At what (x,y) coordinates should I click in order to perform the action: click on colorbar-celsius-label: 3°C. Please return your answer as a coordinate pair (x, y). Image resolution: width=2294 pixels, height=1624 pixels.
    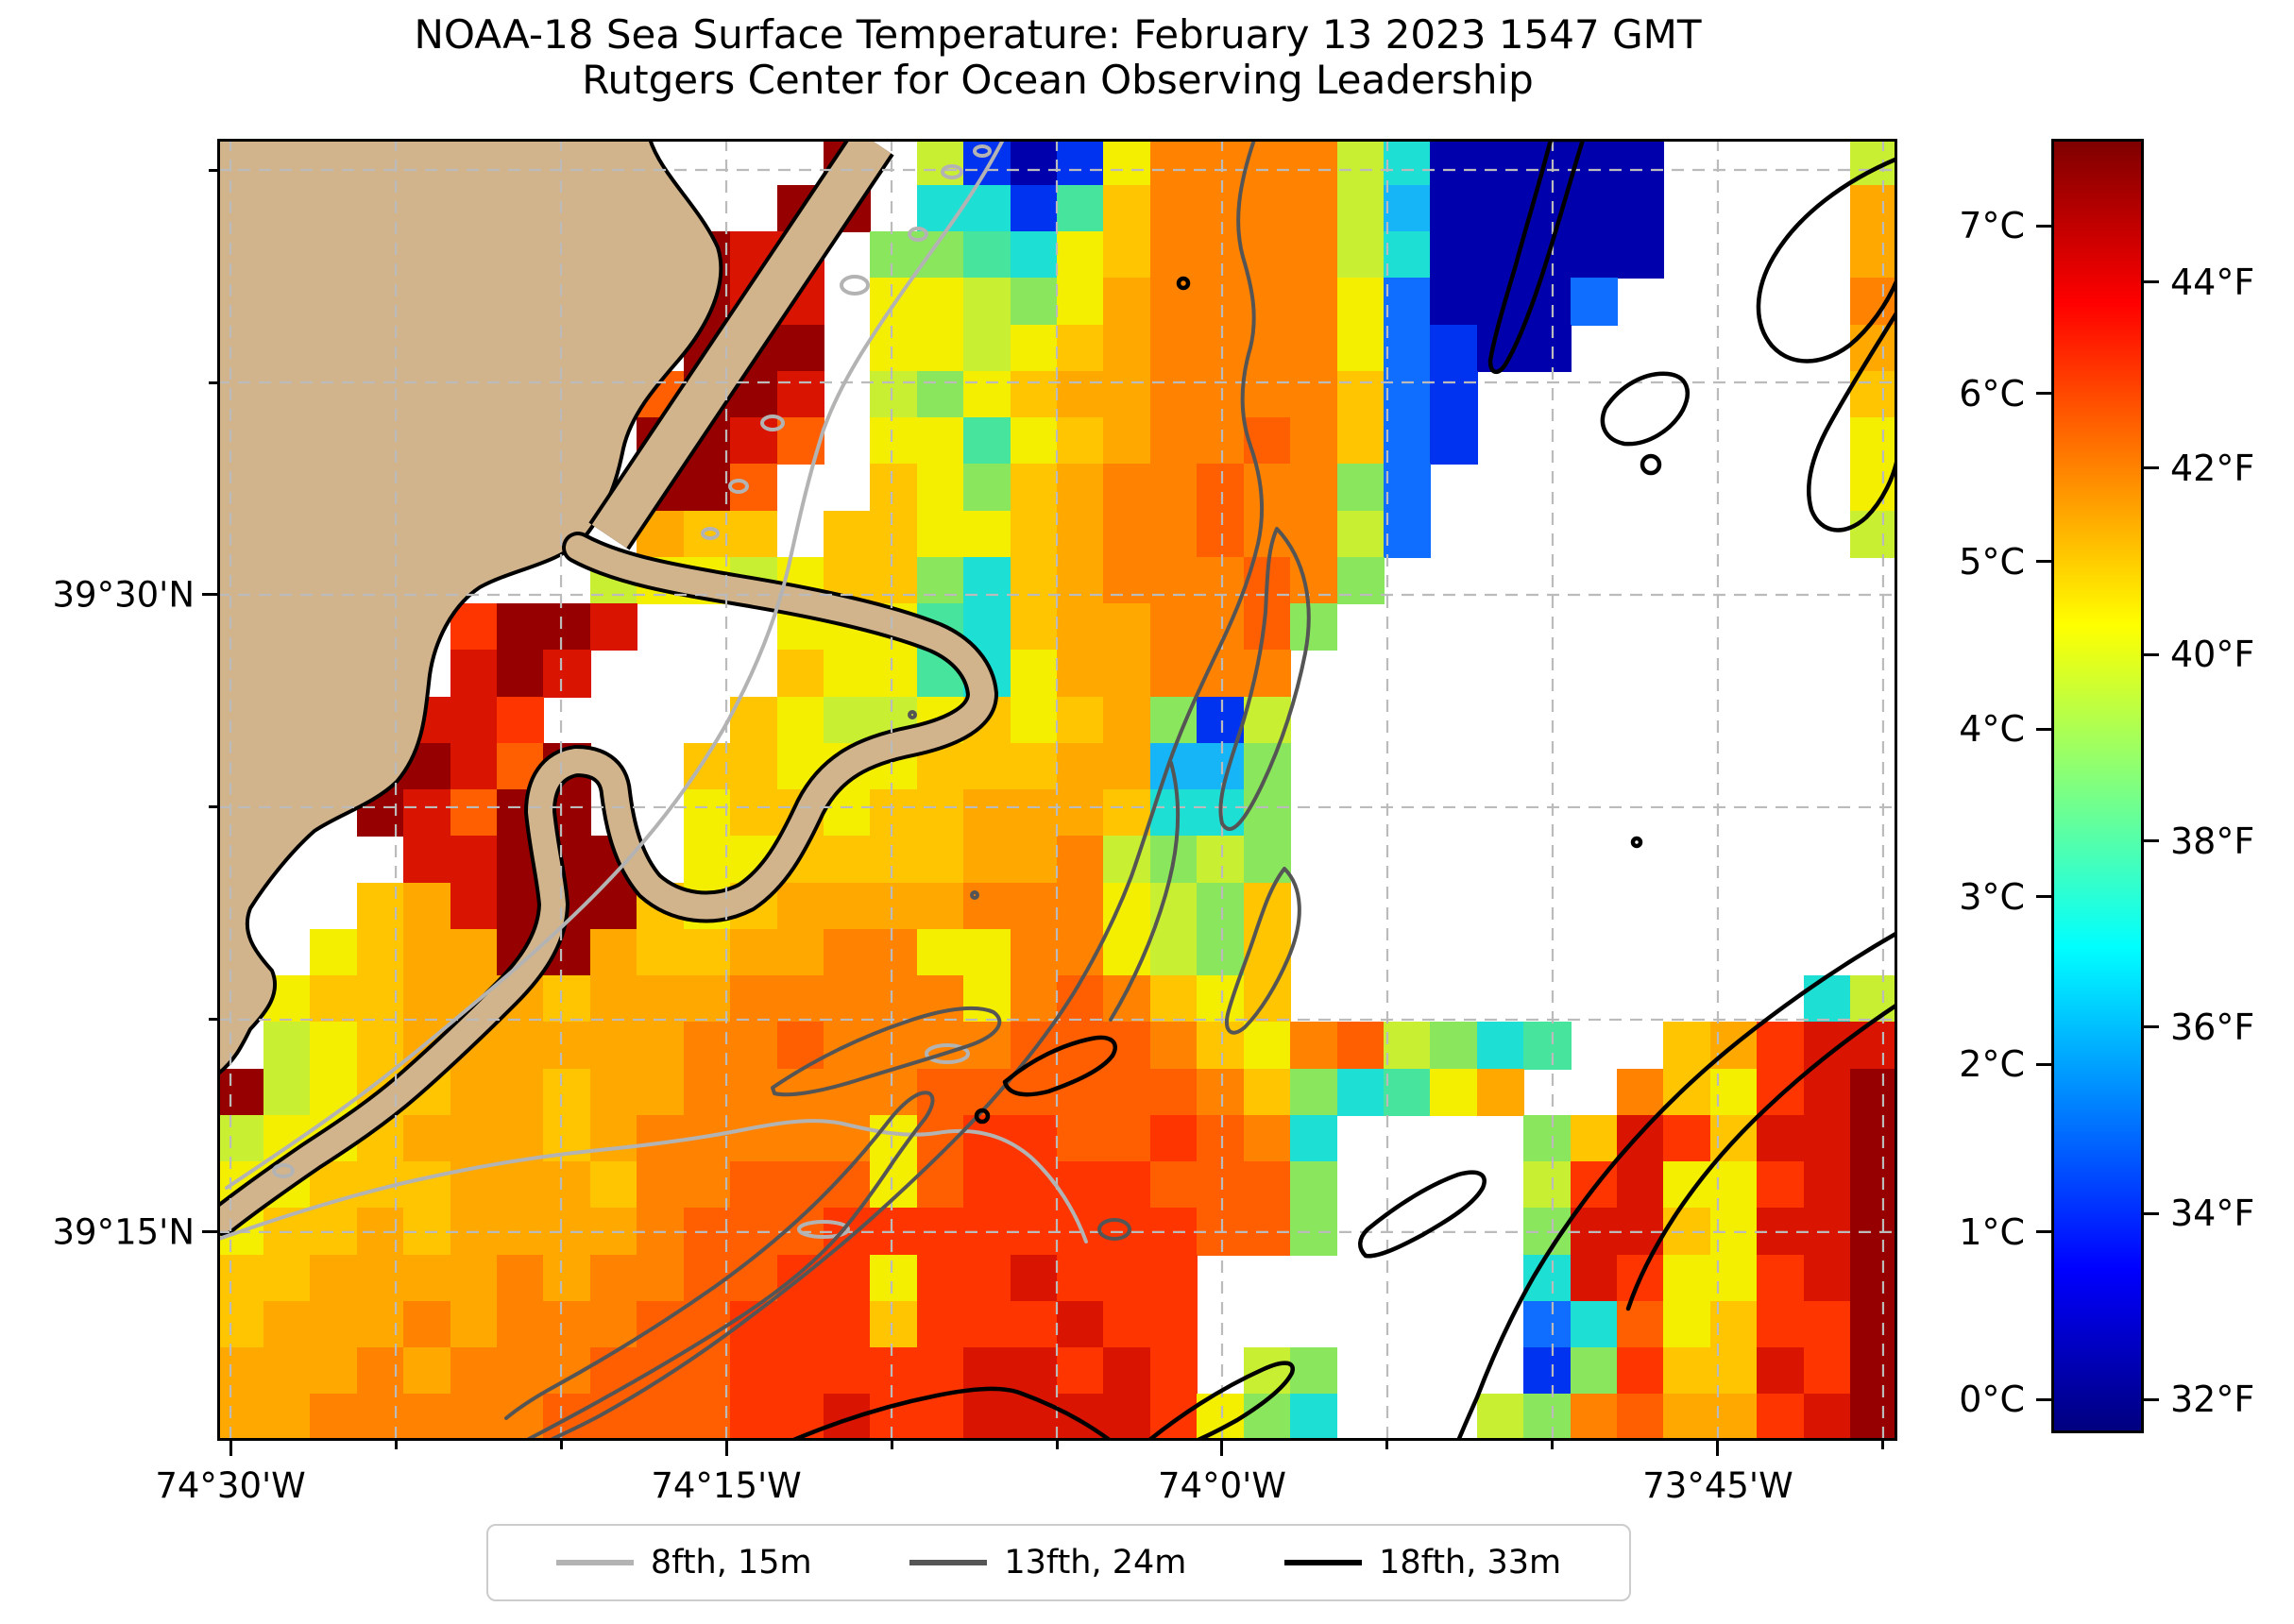
    Looking at the image, I should click on (1992, 896).